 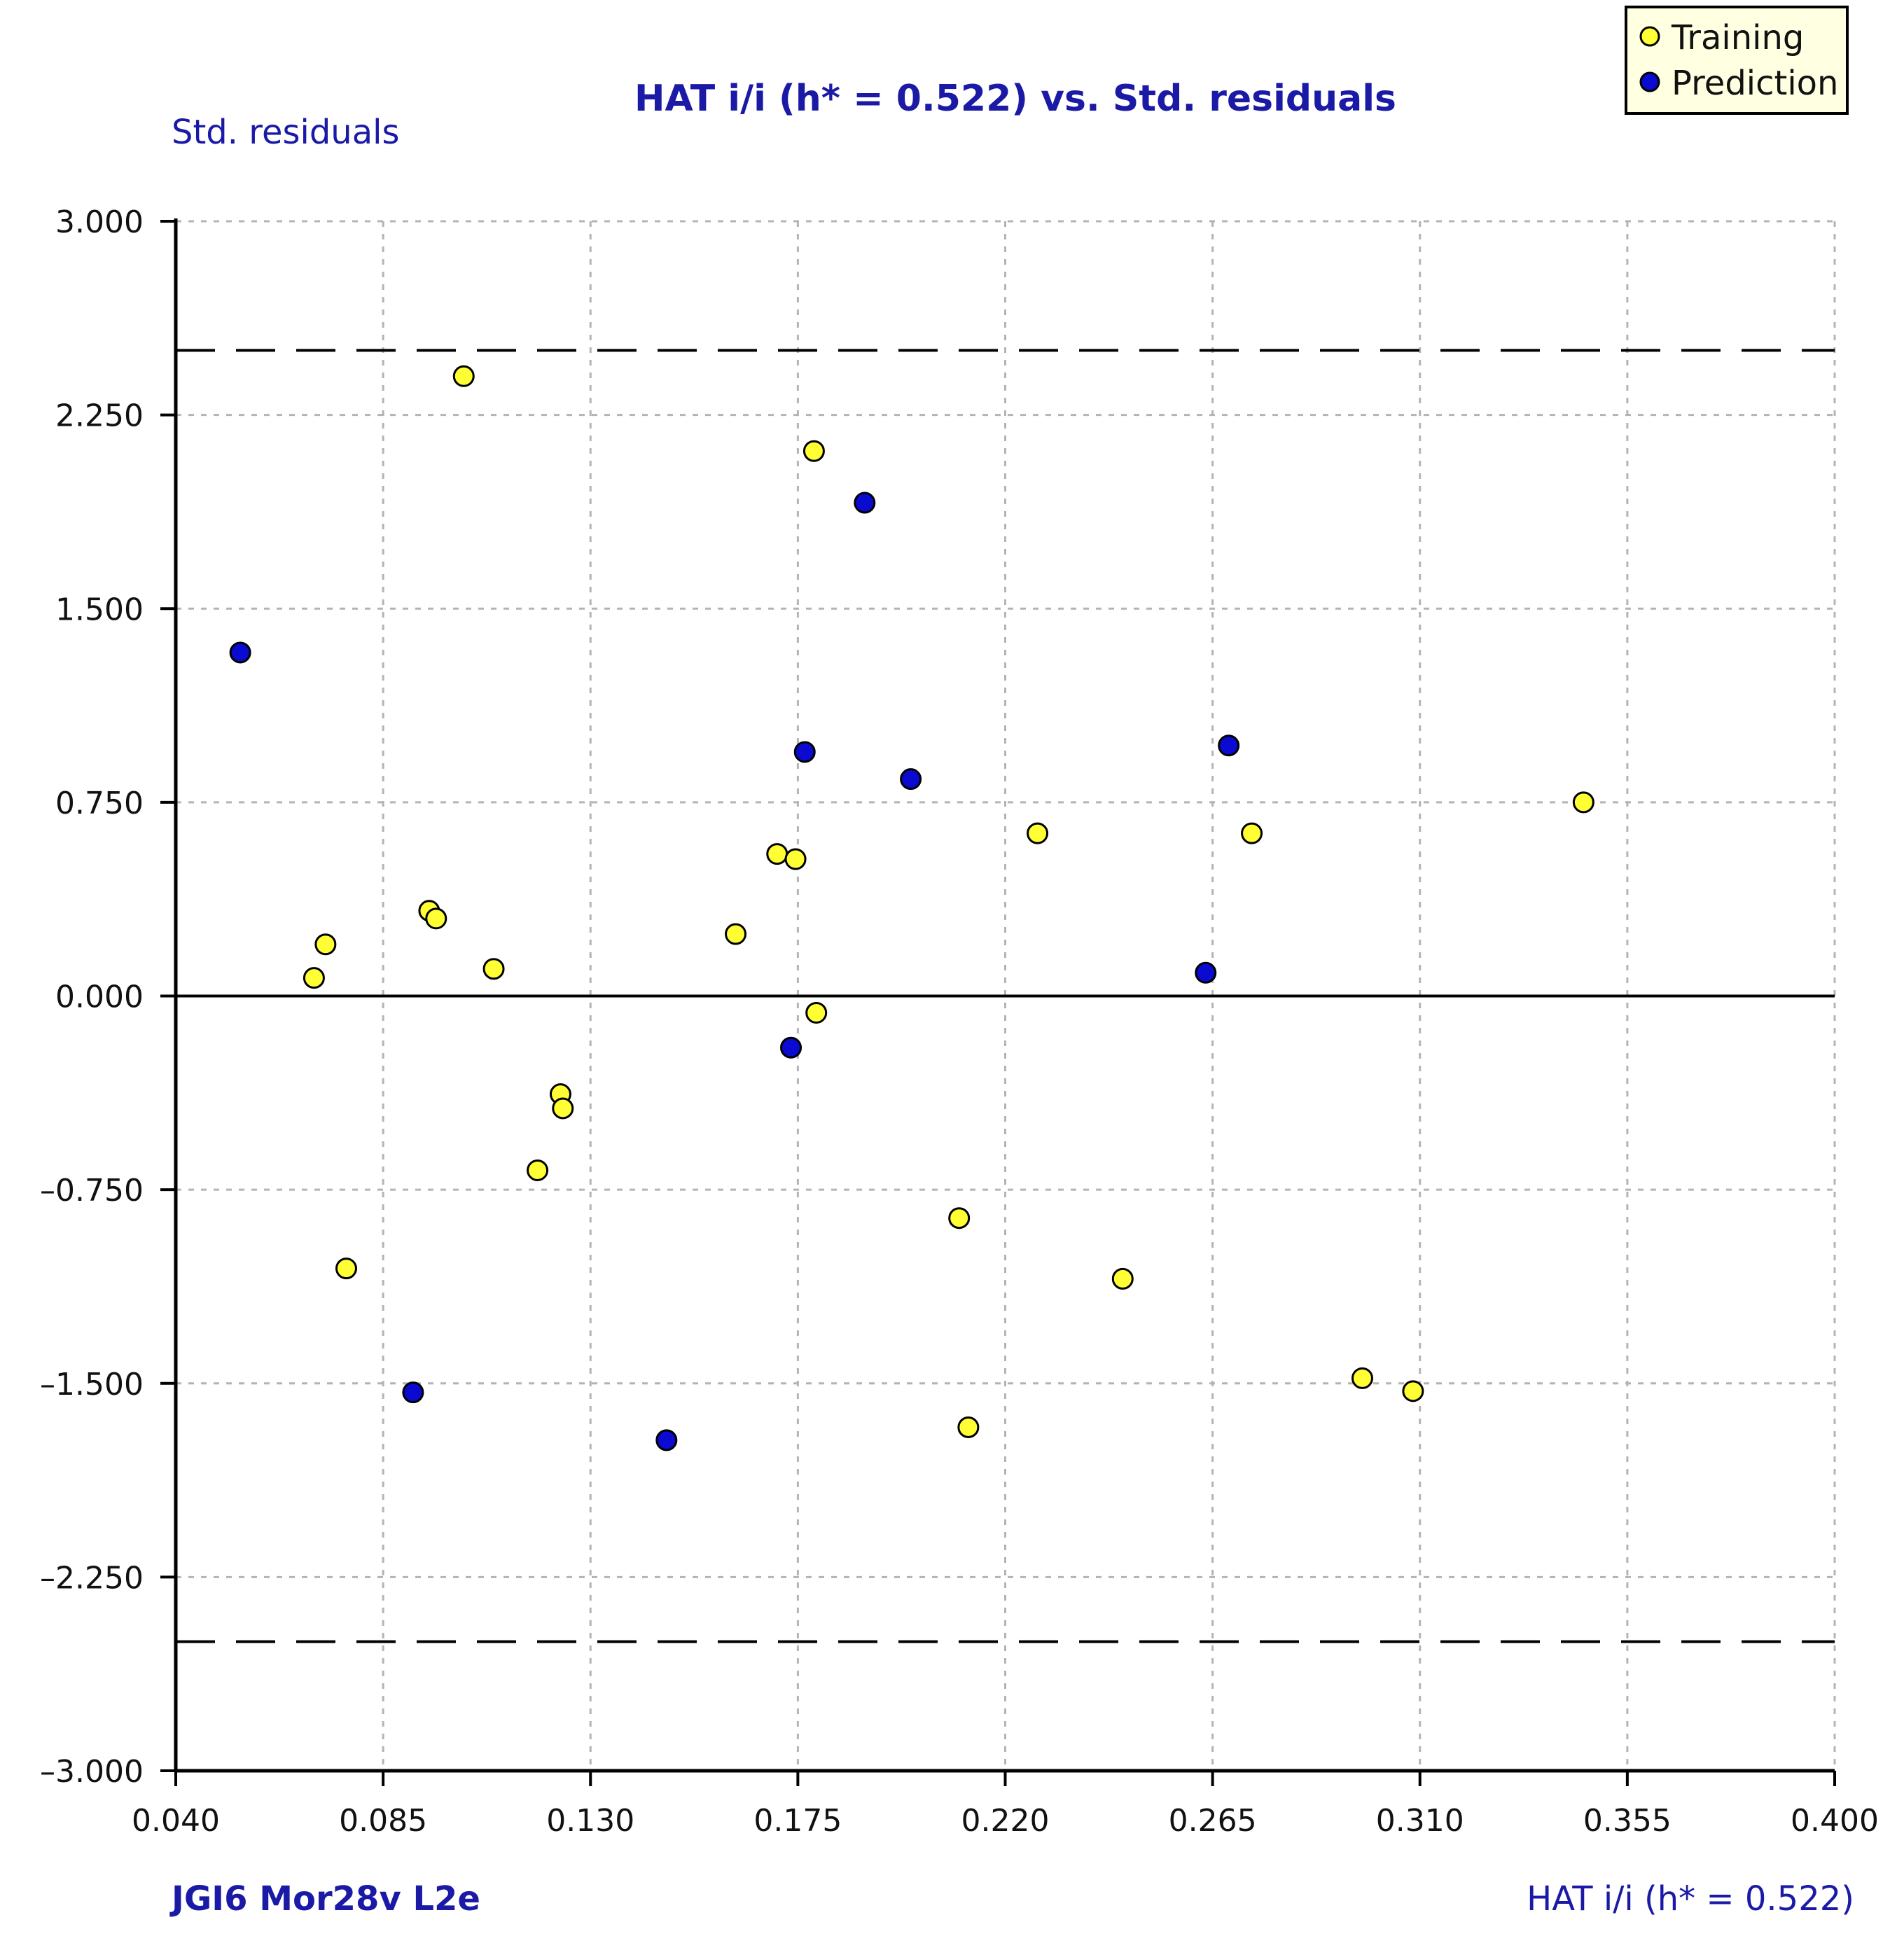 I want to click on y-tick-label: 0.750, so click(x=99, y=803).